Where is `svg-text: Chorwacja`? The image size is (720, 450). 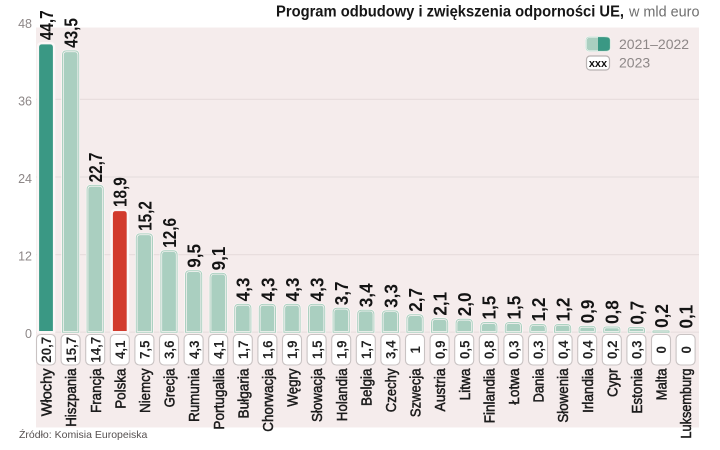 svg-text: Chorwacja is located at coordinates (268, 400).